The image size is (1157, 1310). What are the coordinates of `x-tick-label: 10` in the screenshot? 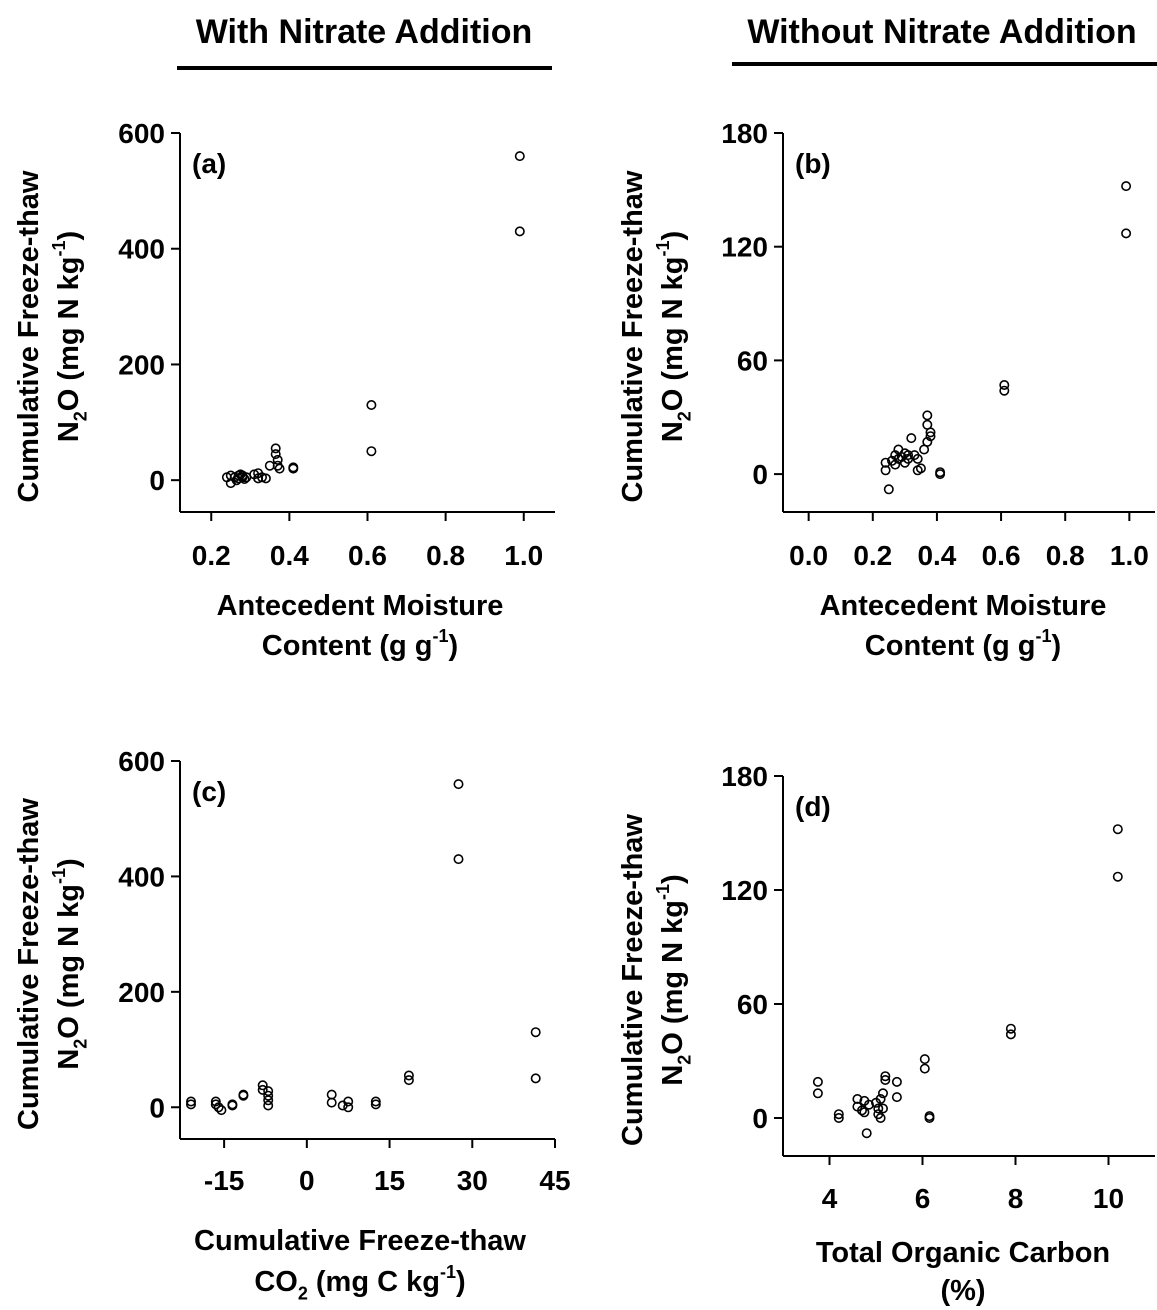 It's located at (1108, 1198).